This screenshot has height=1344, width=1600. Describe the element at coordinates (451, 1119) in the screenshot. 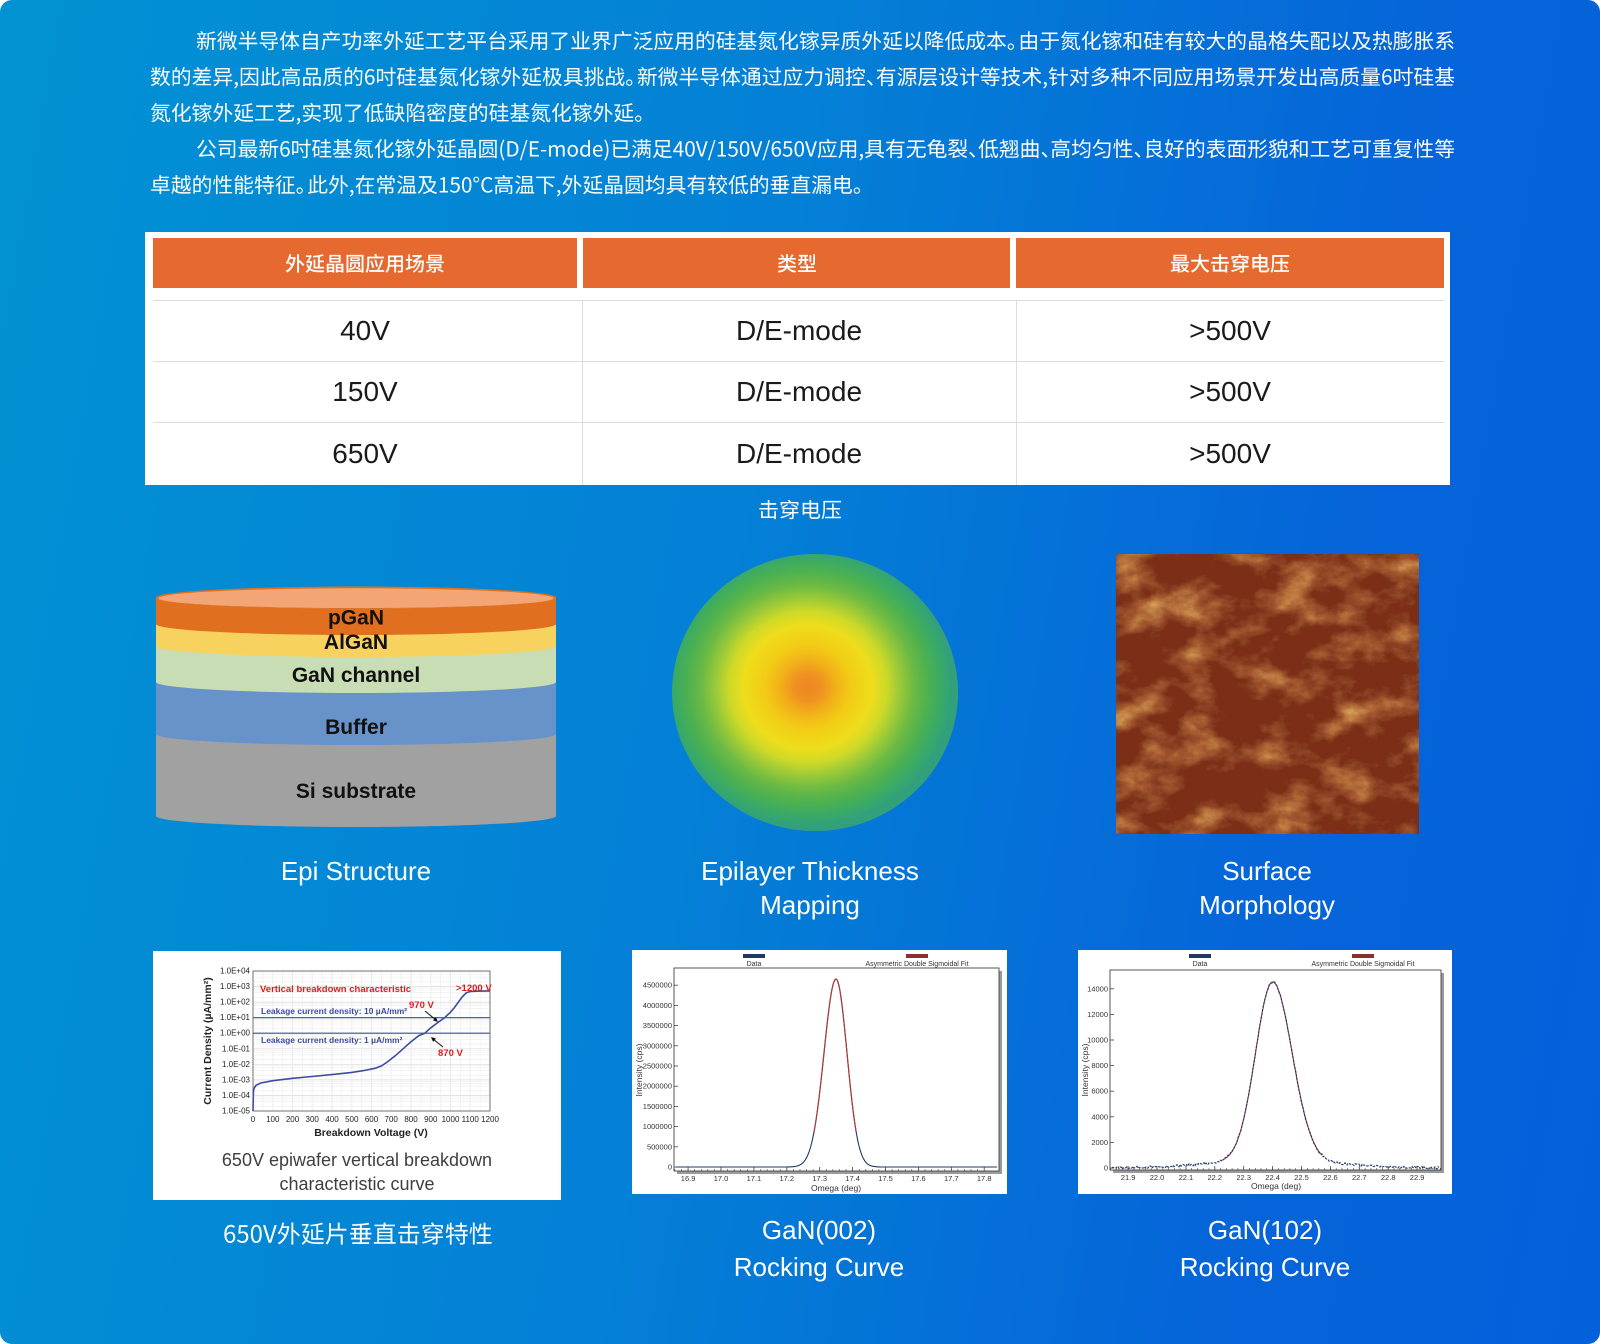

I see `svg-text: 1000` at that location.